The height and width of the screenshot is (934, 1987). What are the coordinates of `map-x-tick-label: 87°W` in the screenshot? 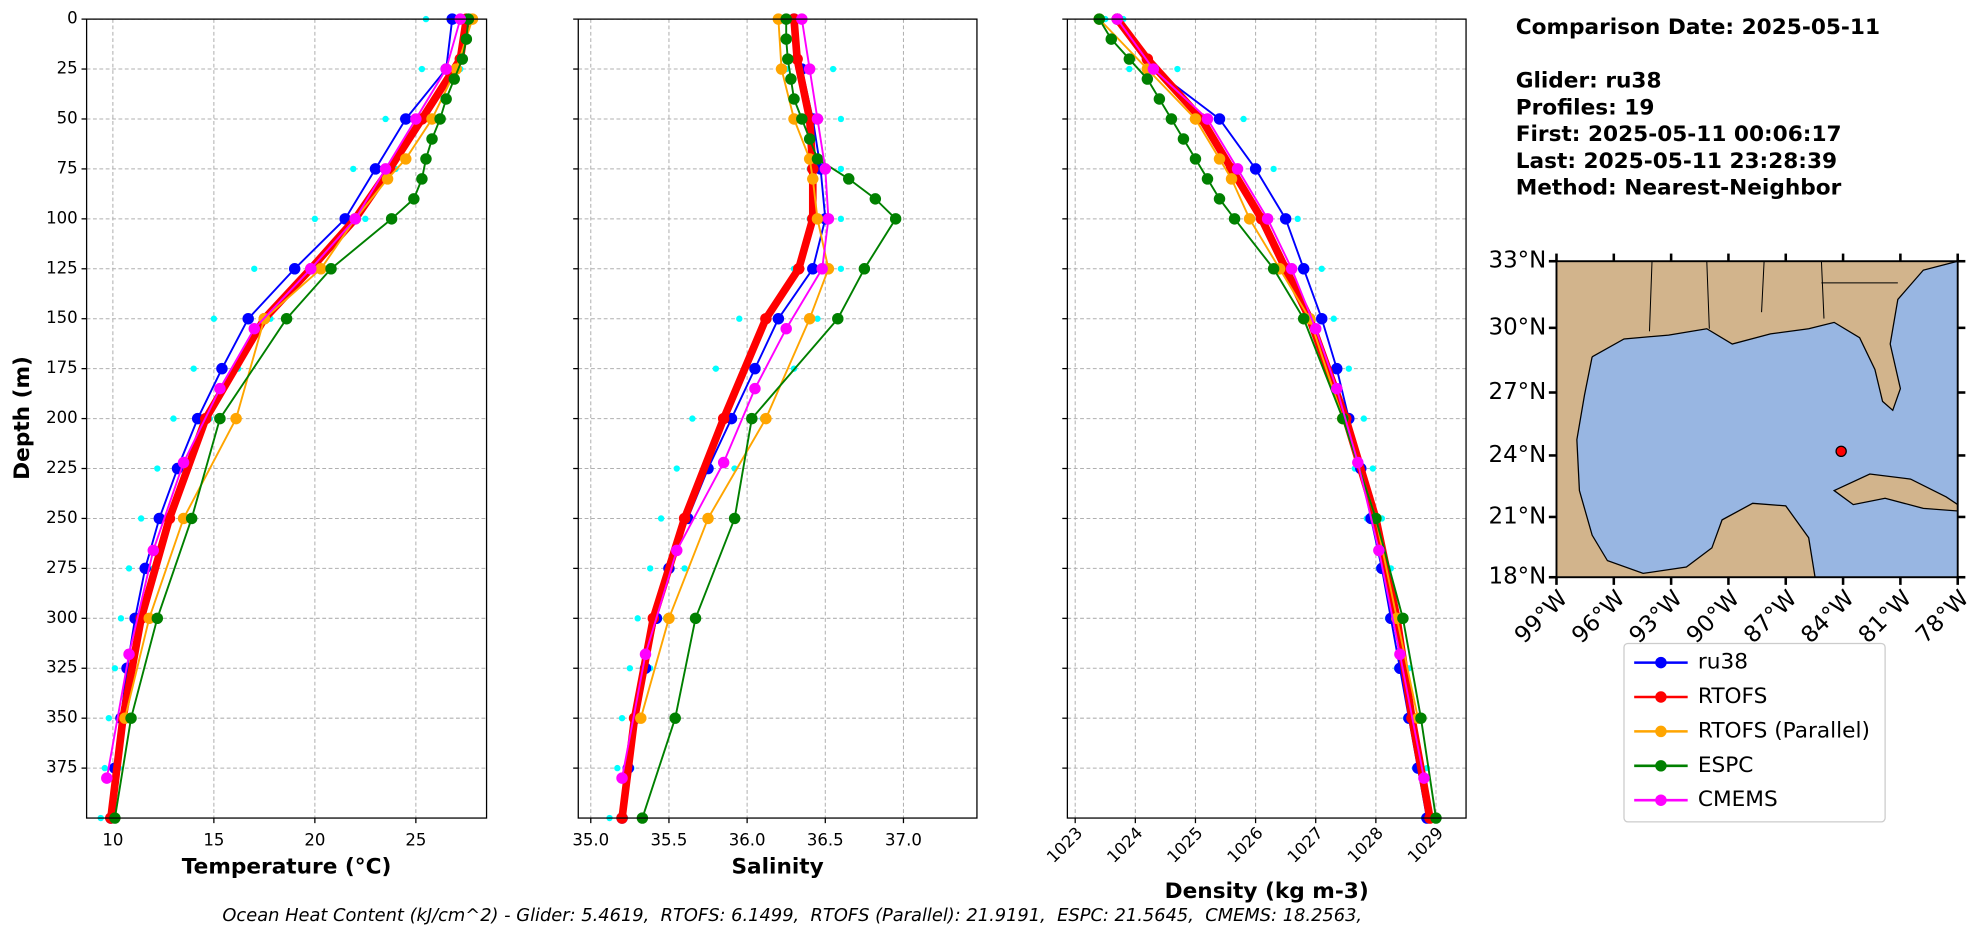 It's located at (1770, 617).